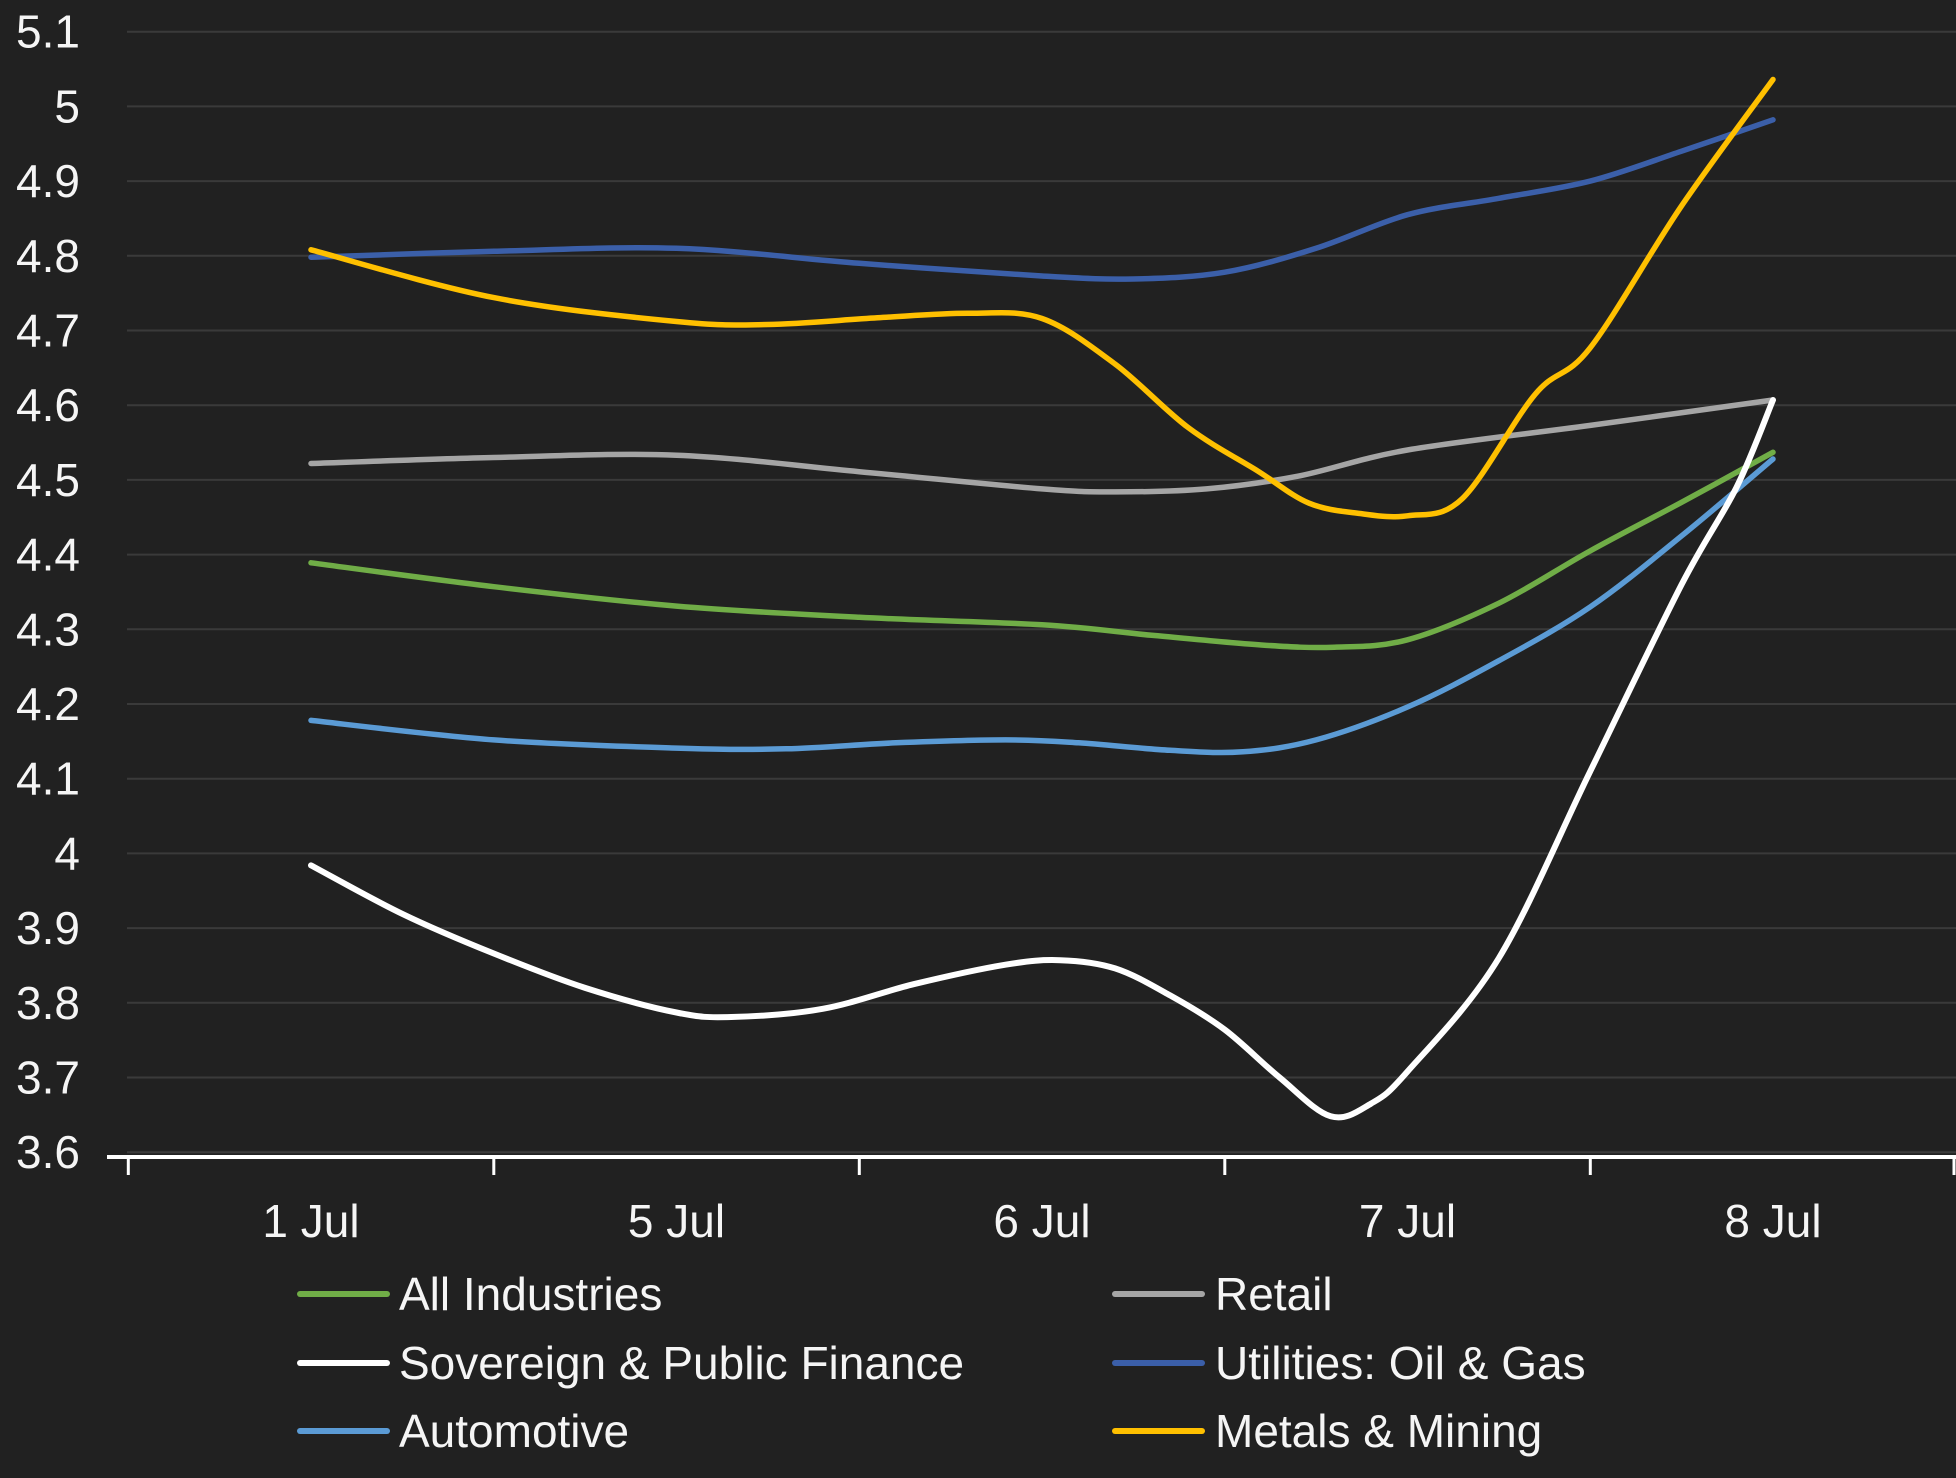 The image size is (1956, 1478). I want to click on y-axis-tick-label: 3.6, so click(48, 1152).